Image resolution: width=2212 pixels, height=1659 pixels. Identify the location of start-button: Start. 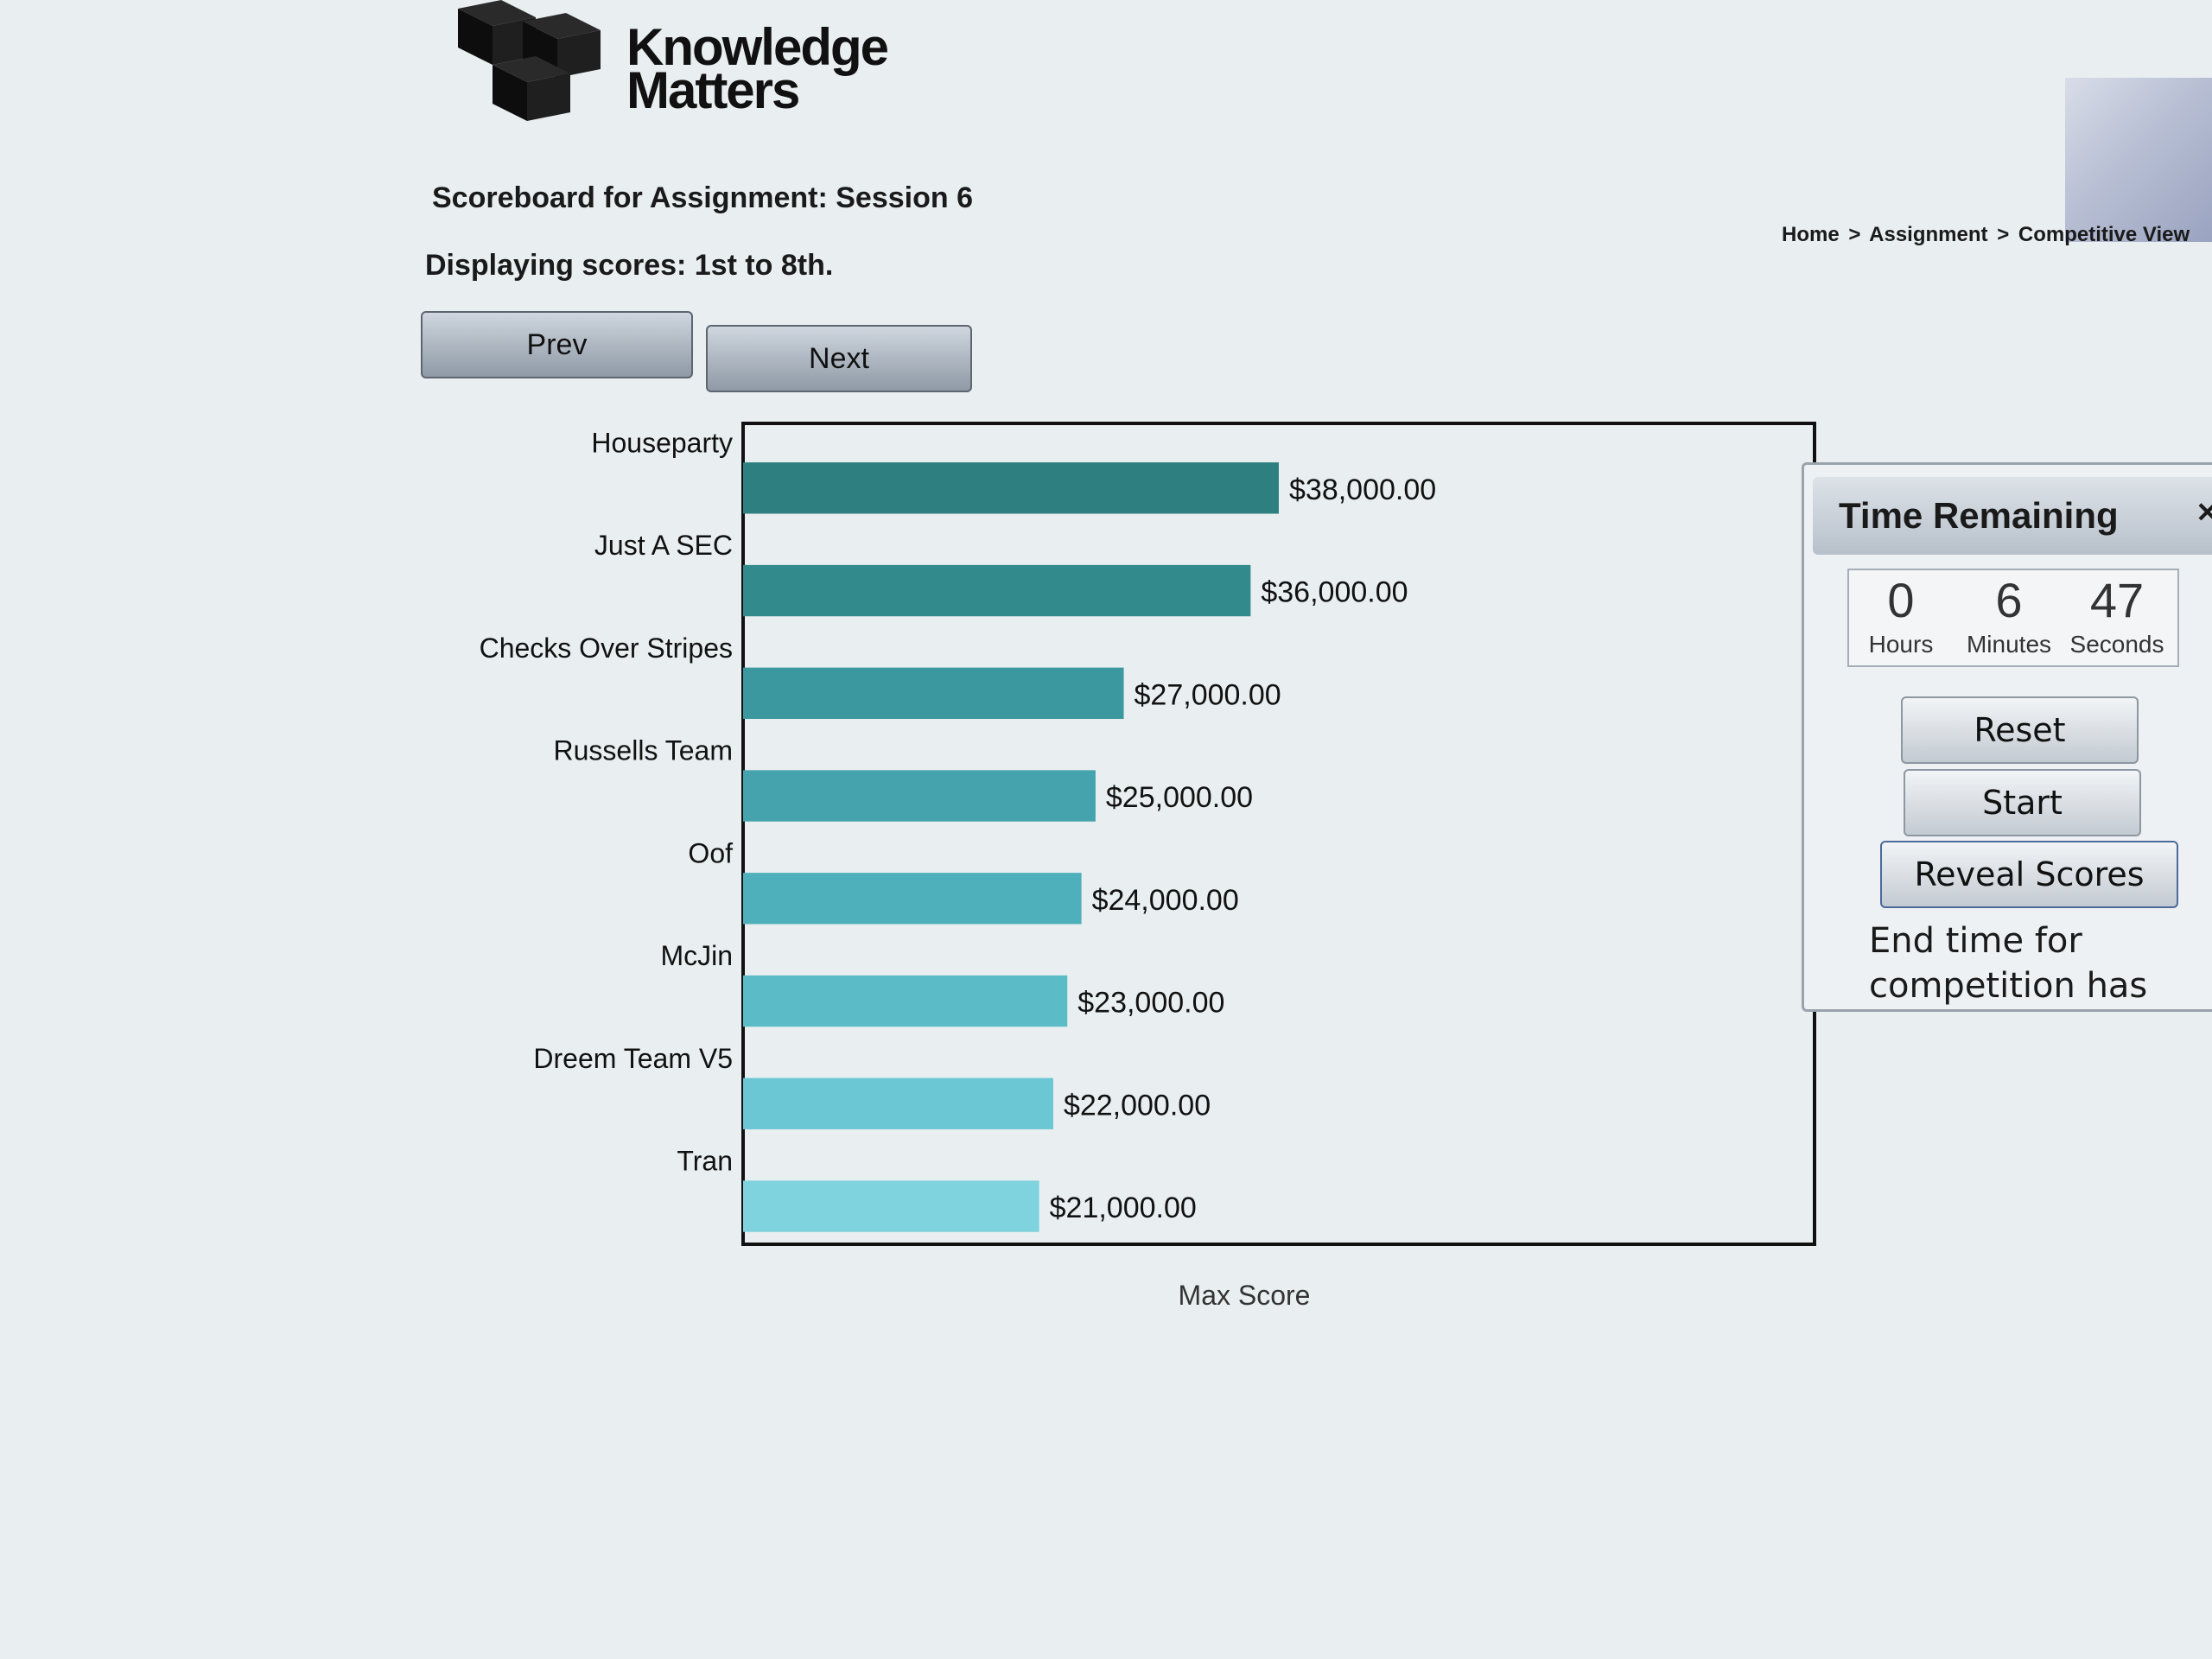
(2022, 802).